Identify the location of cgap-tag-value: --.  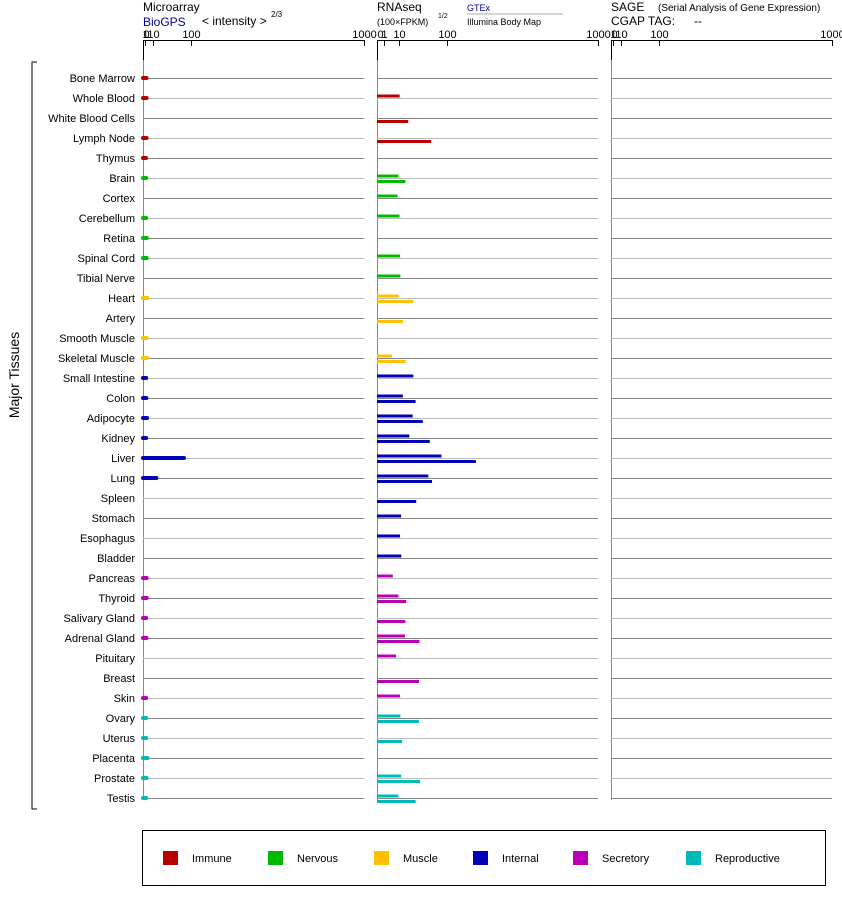
(698, 21).